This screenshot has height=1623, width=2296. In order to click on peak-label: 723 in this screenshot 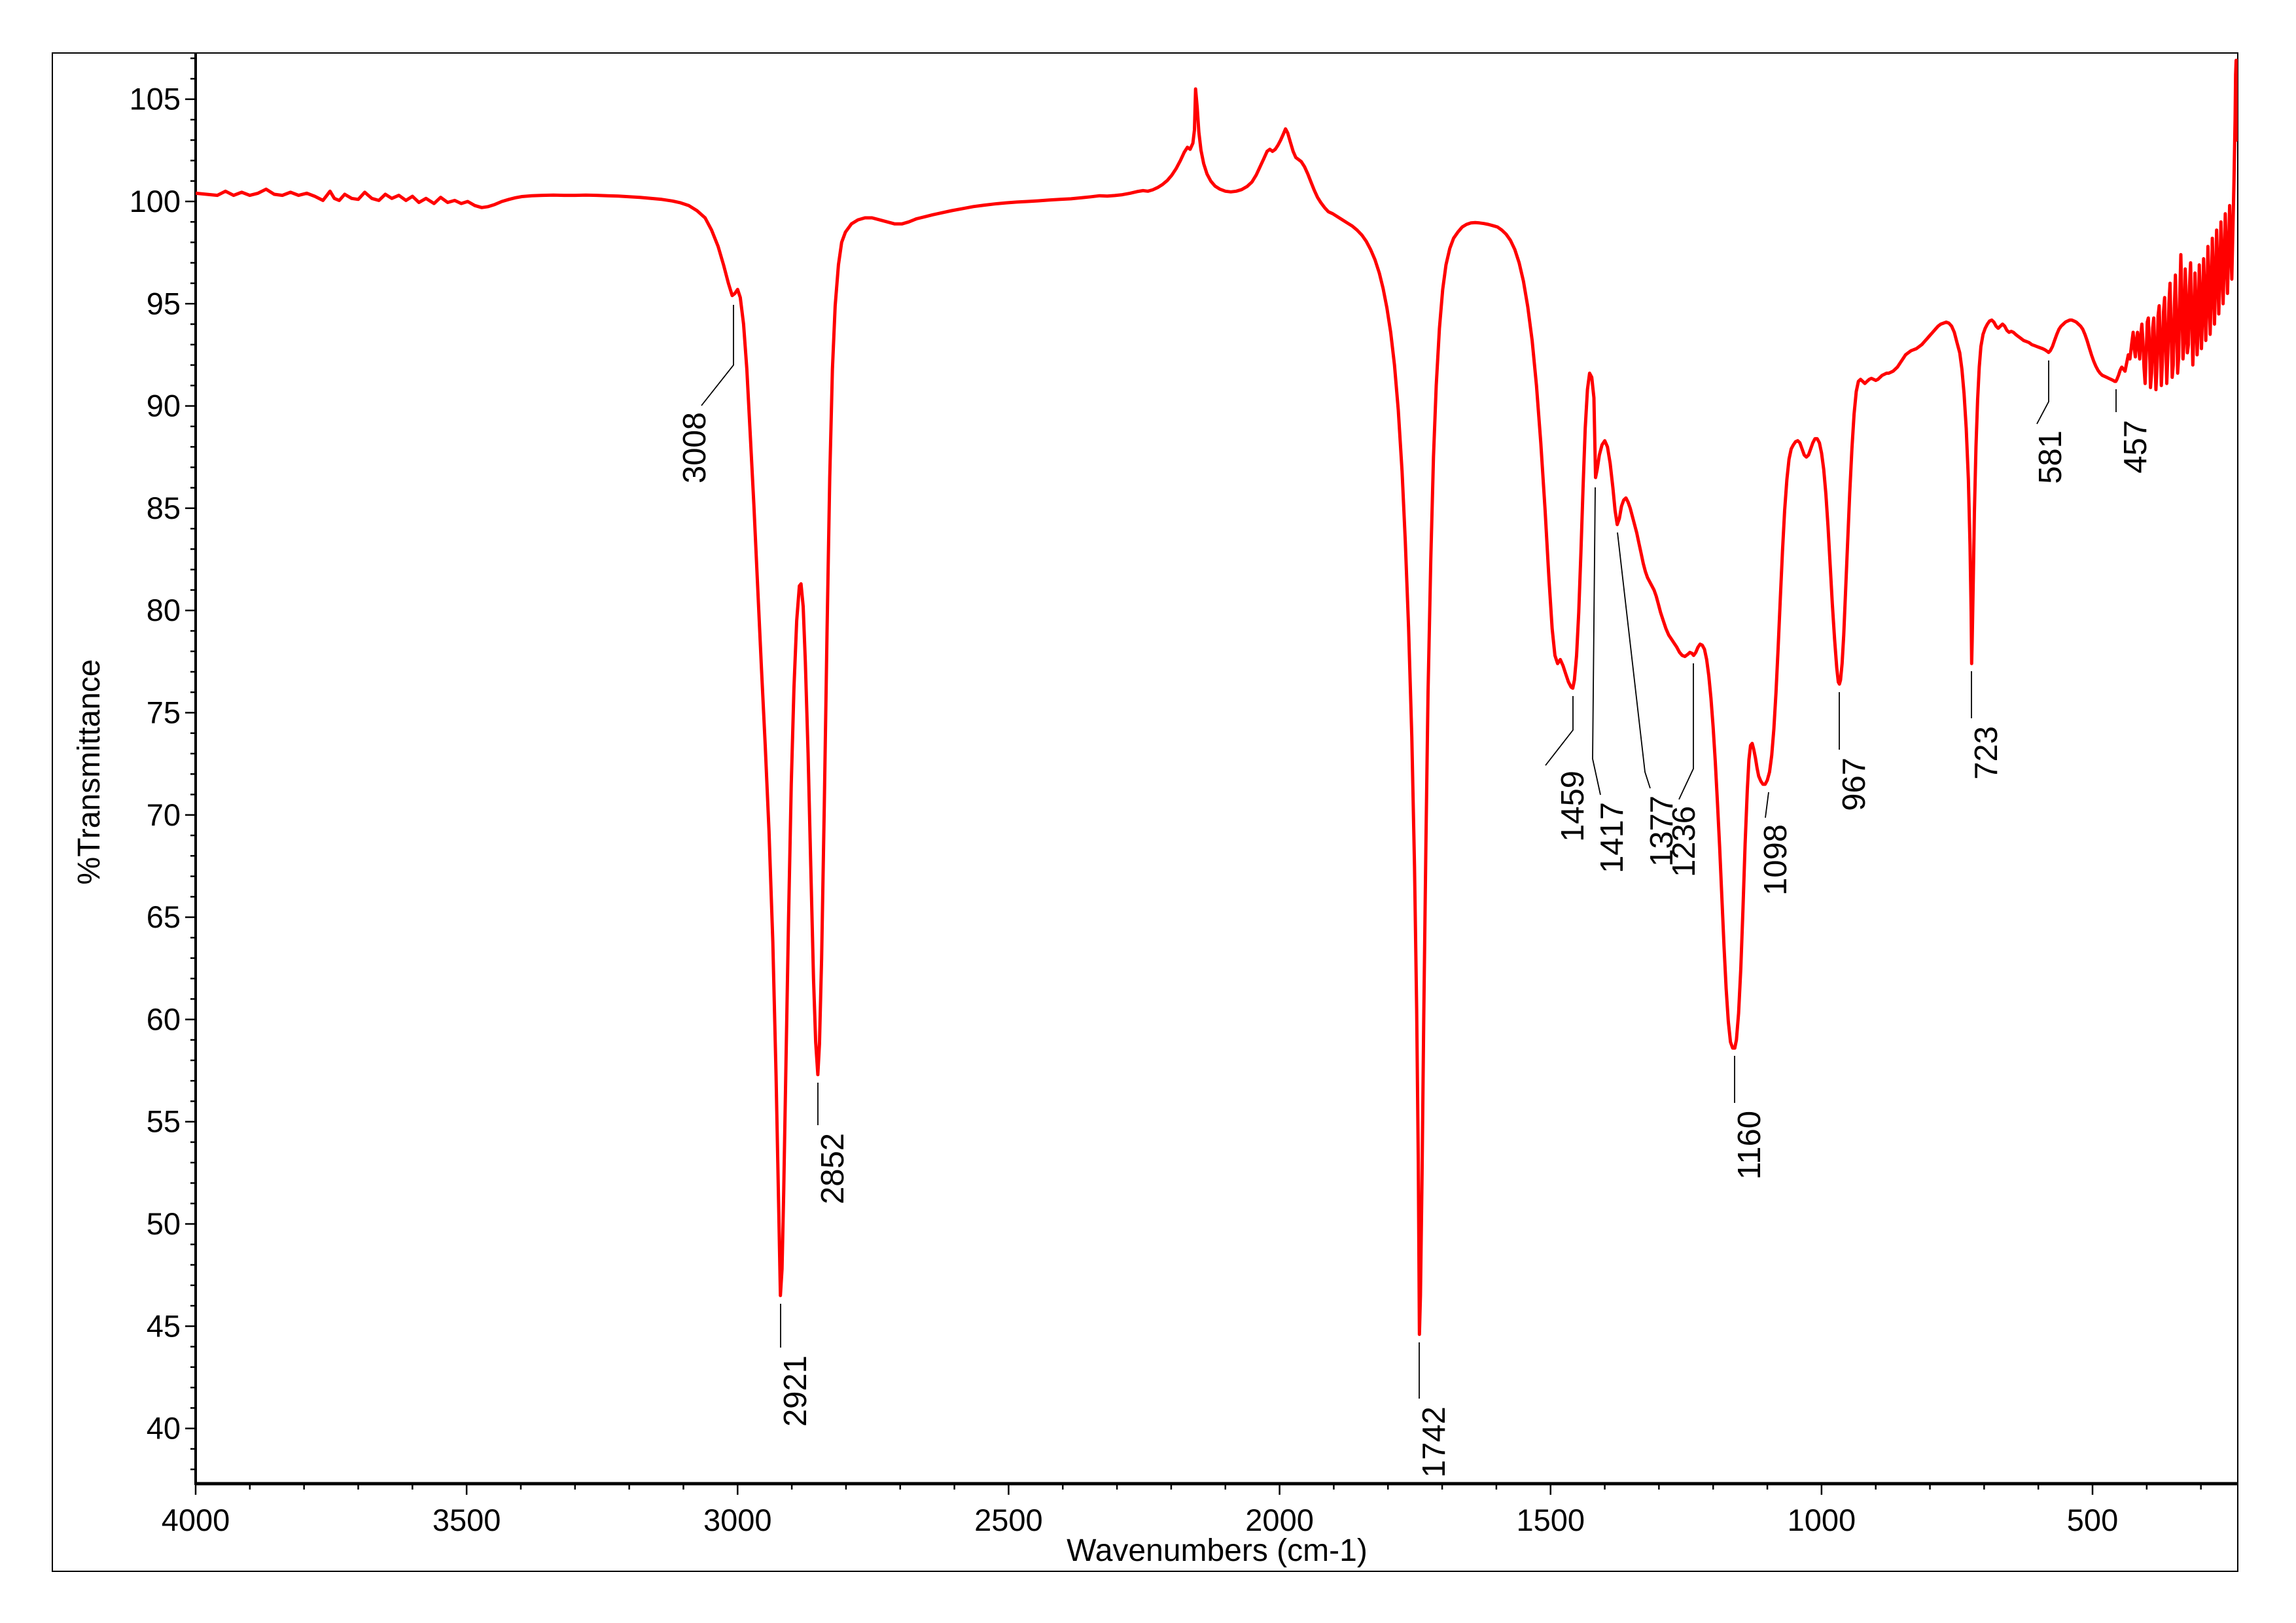, I will do `click(1986, 753)`.